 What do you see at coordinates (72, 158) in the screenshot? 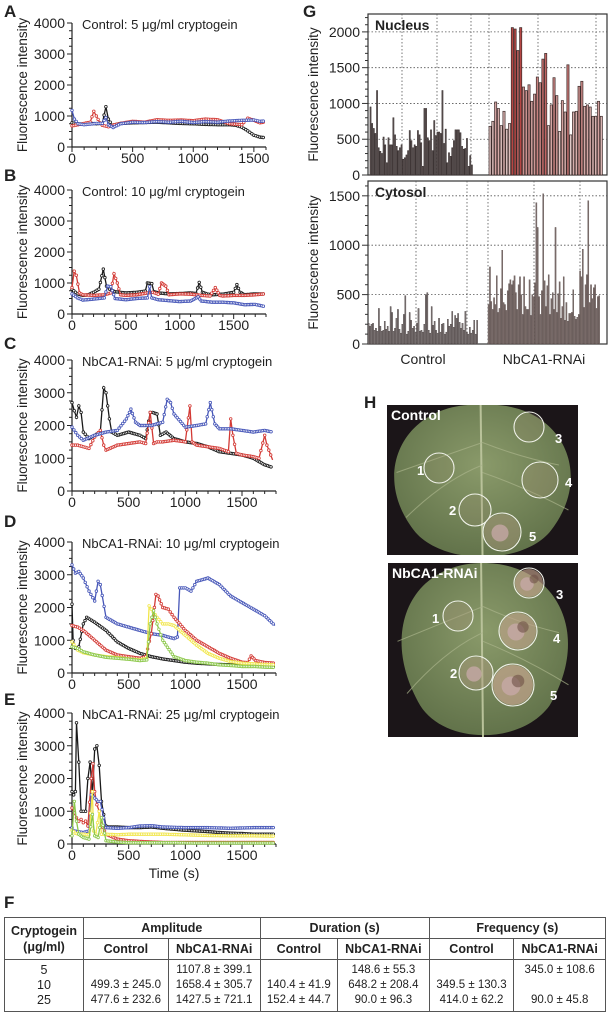
I see `x-tick-label: 0` at bounding box center [72, 158].